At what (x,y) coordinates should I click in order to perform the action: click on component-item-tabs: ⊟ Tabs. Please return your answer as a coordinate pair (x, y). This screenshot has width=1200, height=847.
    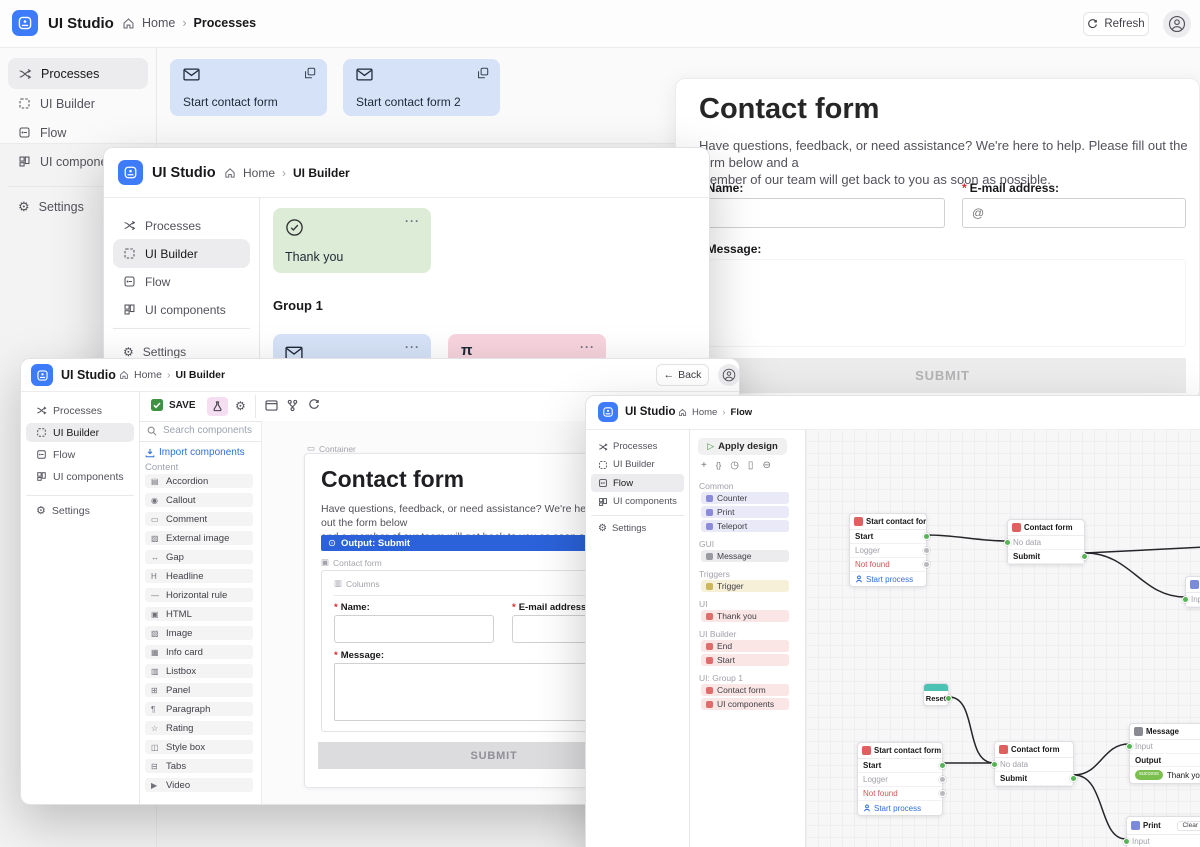
    Looking at the image, I should click on (199, 766).